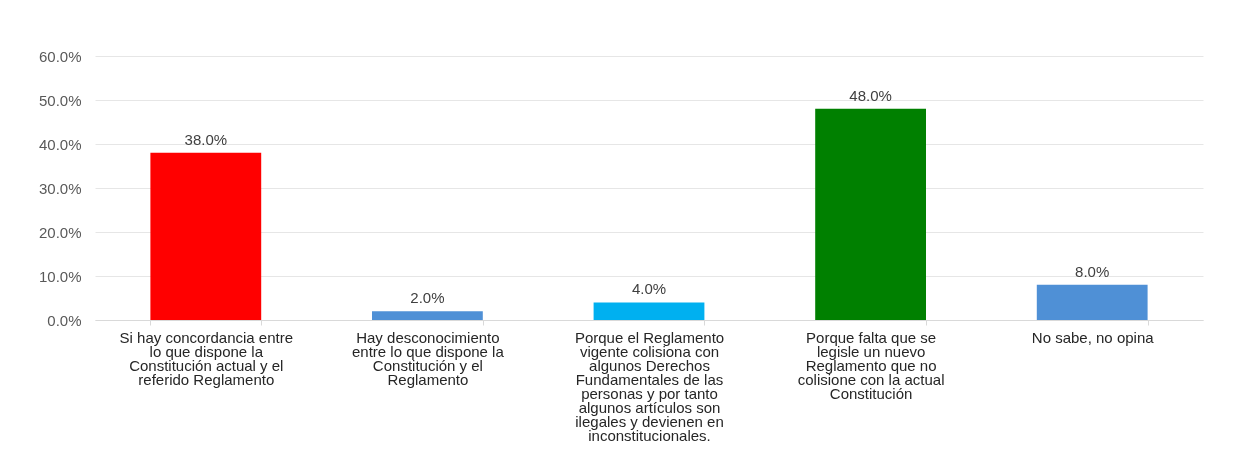 The height and width of the screenshot is (463, 1236). Describe the element at coordinates (649, 386) in the screenshot. I see `x-tick-label: Porque el Reglamento vigente colisiona con algunos Derechos Fundamentales de las personas y por tanto algunos artículos son ilegales y devienen en inconstitucionales.` at that location.